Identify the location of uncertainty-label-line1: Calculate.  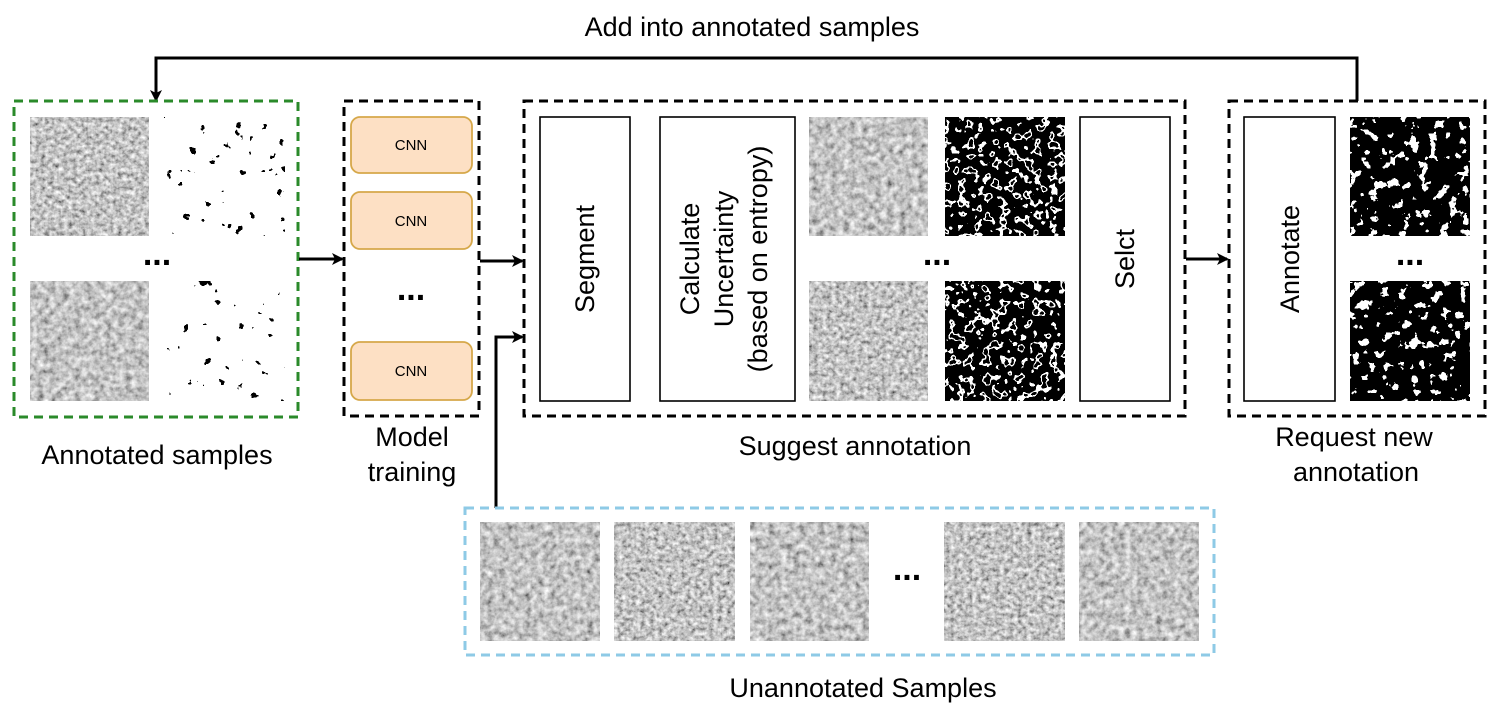
(690, 259).